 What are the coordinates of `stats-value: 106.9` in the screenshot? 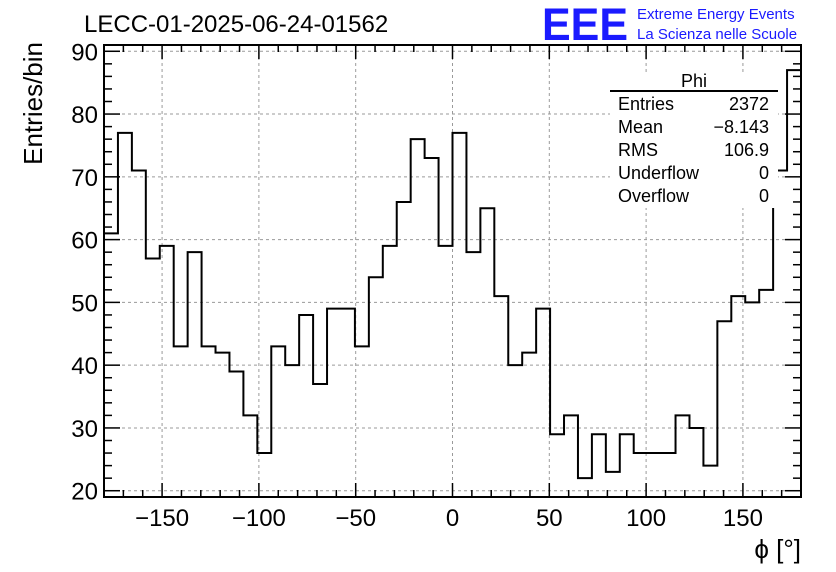 It's located at (746, 150).